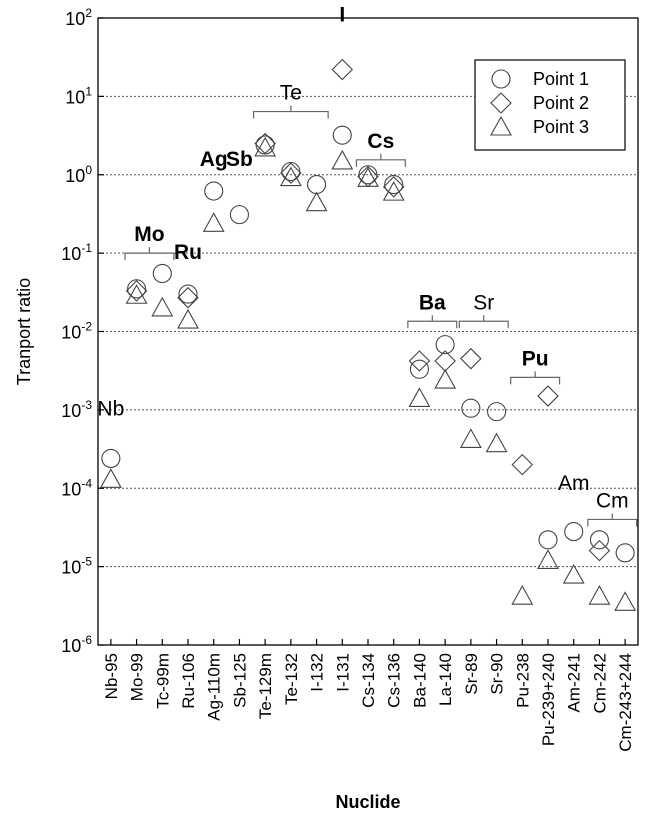  What do you see at coordinates (188, 252) in the screenshot?
I see `group-label: Ru` at bounding box center [188, 252].